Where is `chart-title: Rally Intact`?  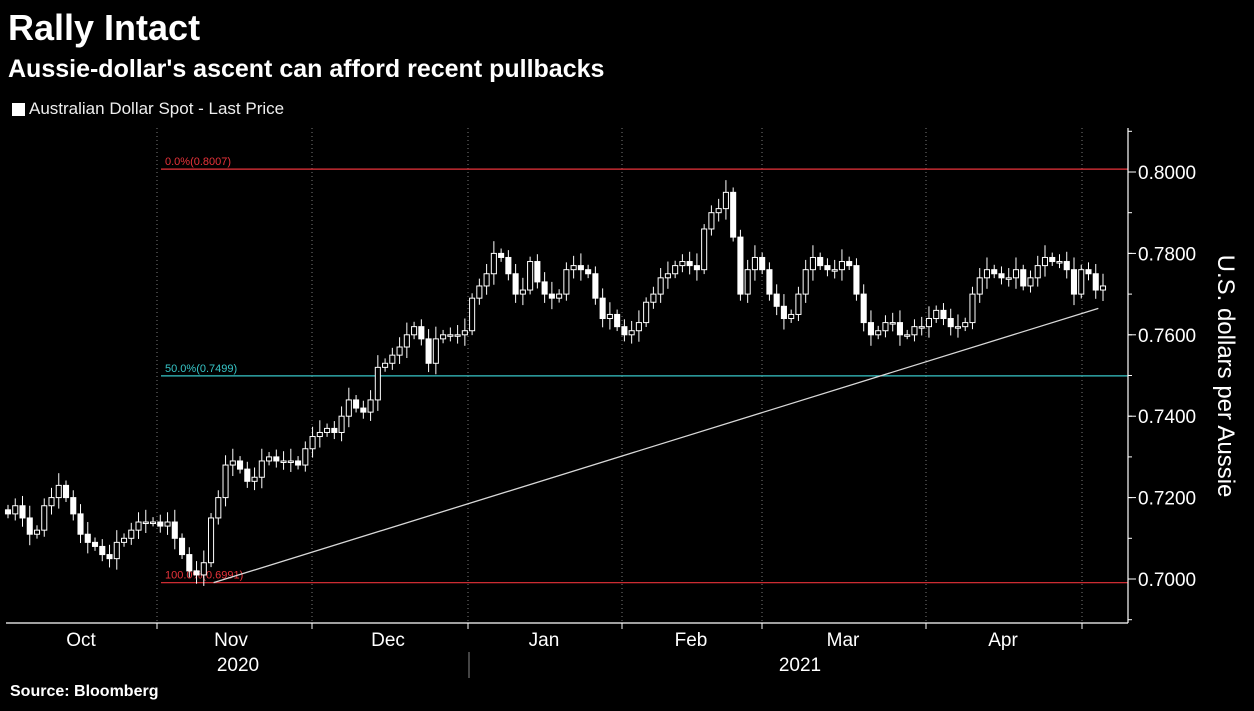 chart-title: Rally Intact is located at coordinates (104, 27).